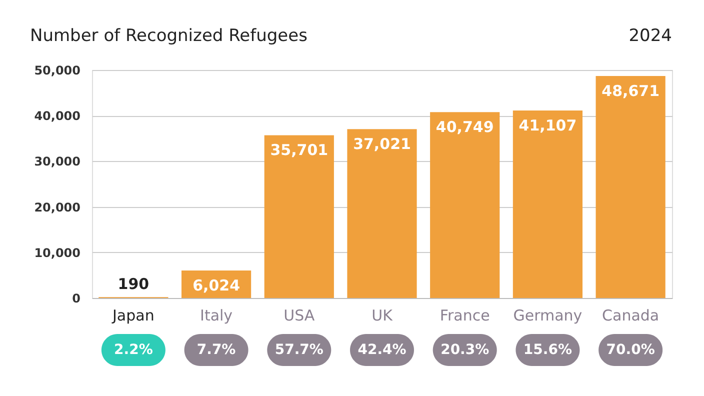 This screenshot has height=396, width=704. What do you see at coordinates (465, 350) in the screenshot?
I see `text: 20.3%` at bounding box center [465, 350].